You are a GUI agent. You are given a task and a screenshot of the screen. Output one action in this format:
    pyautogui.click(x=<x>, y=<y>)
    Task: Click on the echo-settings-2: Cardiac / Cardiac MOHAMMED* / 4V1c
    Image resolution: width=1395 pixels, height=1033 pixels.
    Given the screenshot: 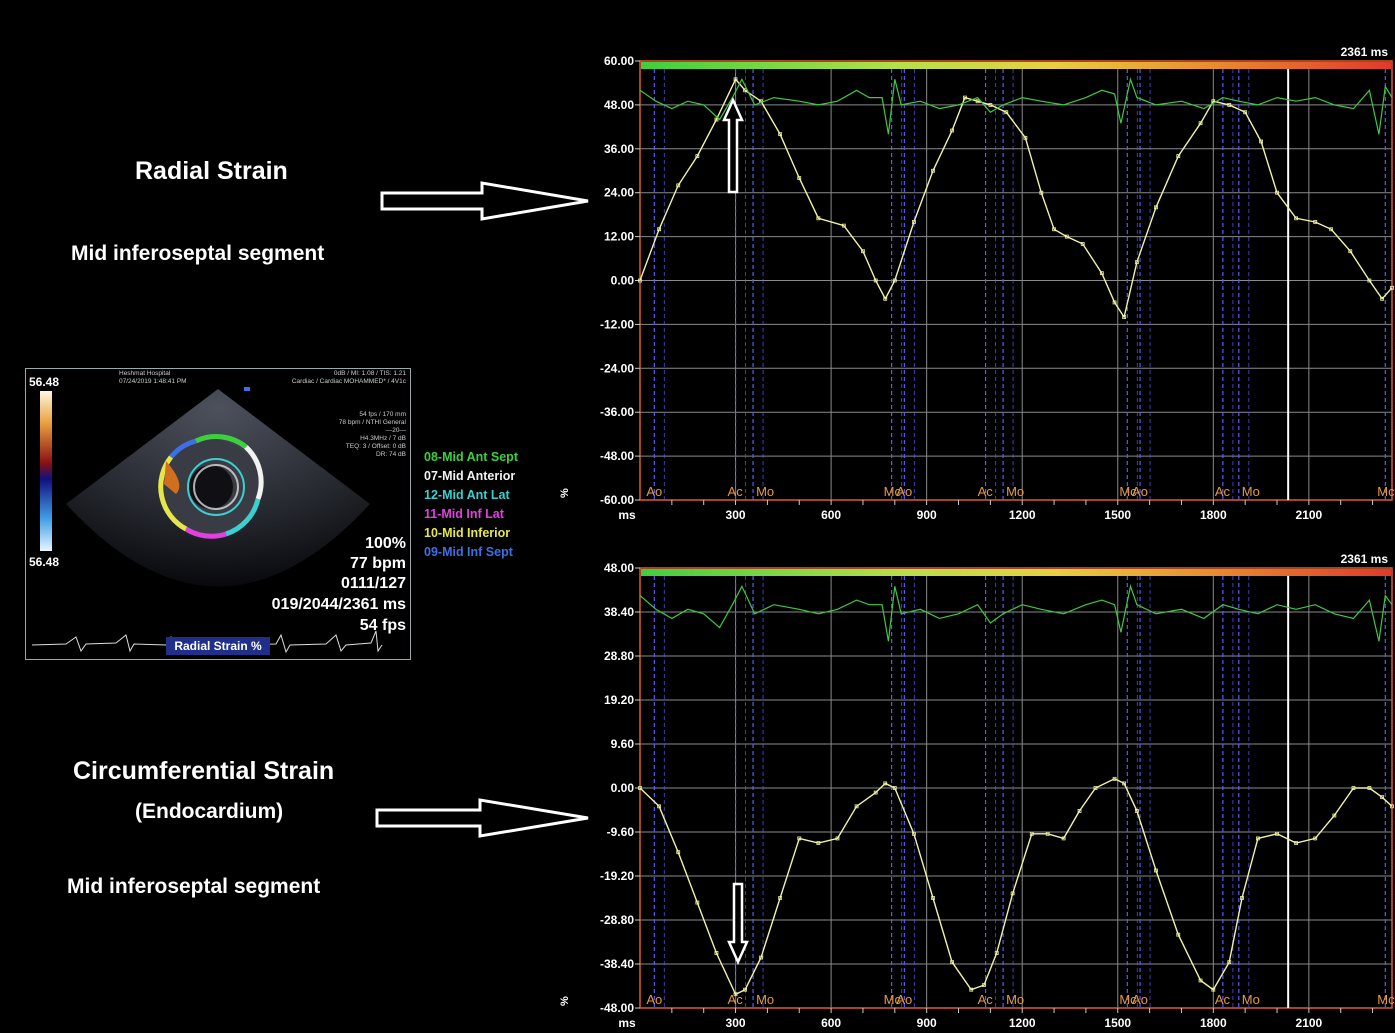 What is the action you would take?
    pyautogui.click(x=348, y=381)
    